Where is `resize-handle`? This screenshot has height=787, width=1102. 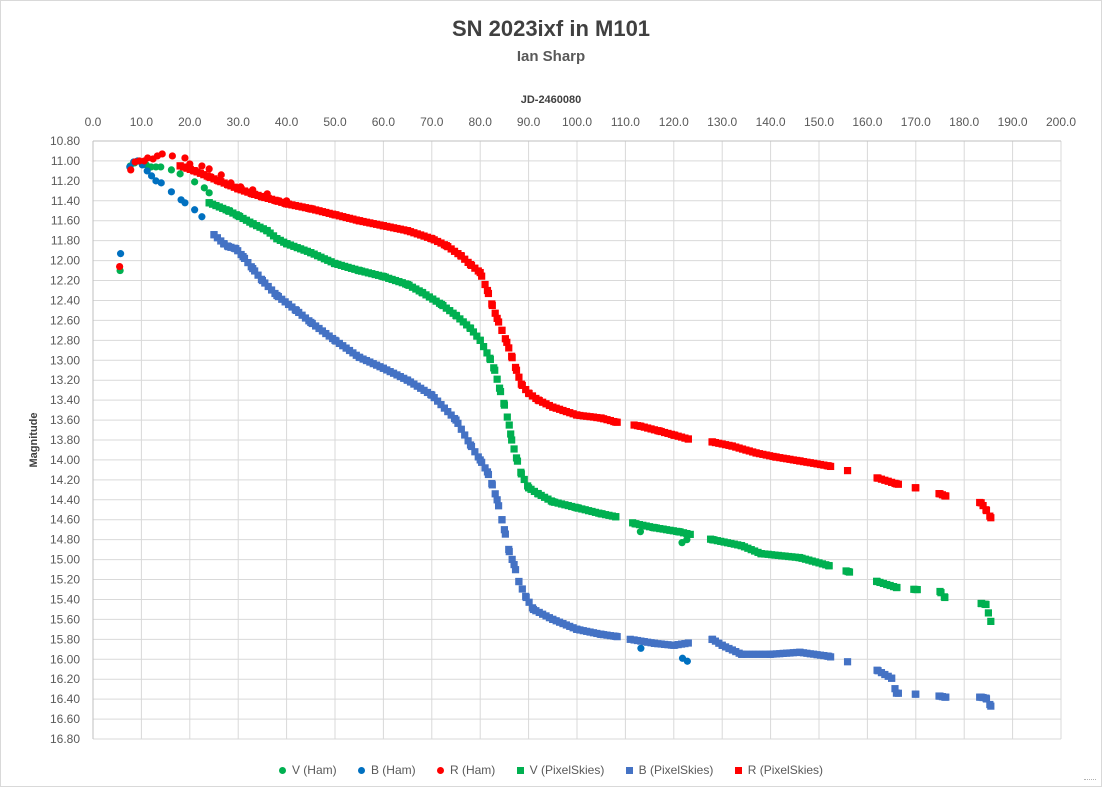 resize-handle is located at coordinates (1090, 781).